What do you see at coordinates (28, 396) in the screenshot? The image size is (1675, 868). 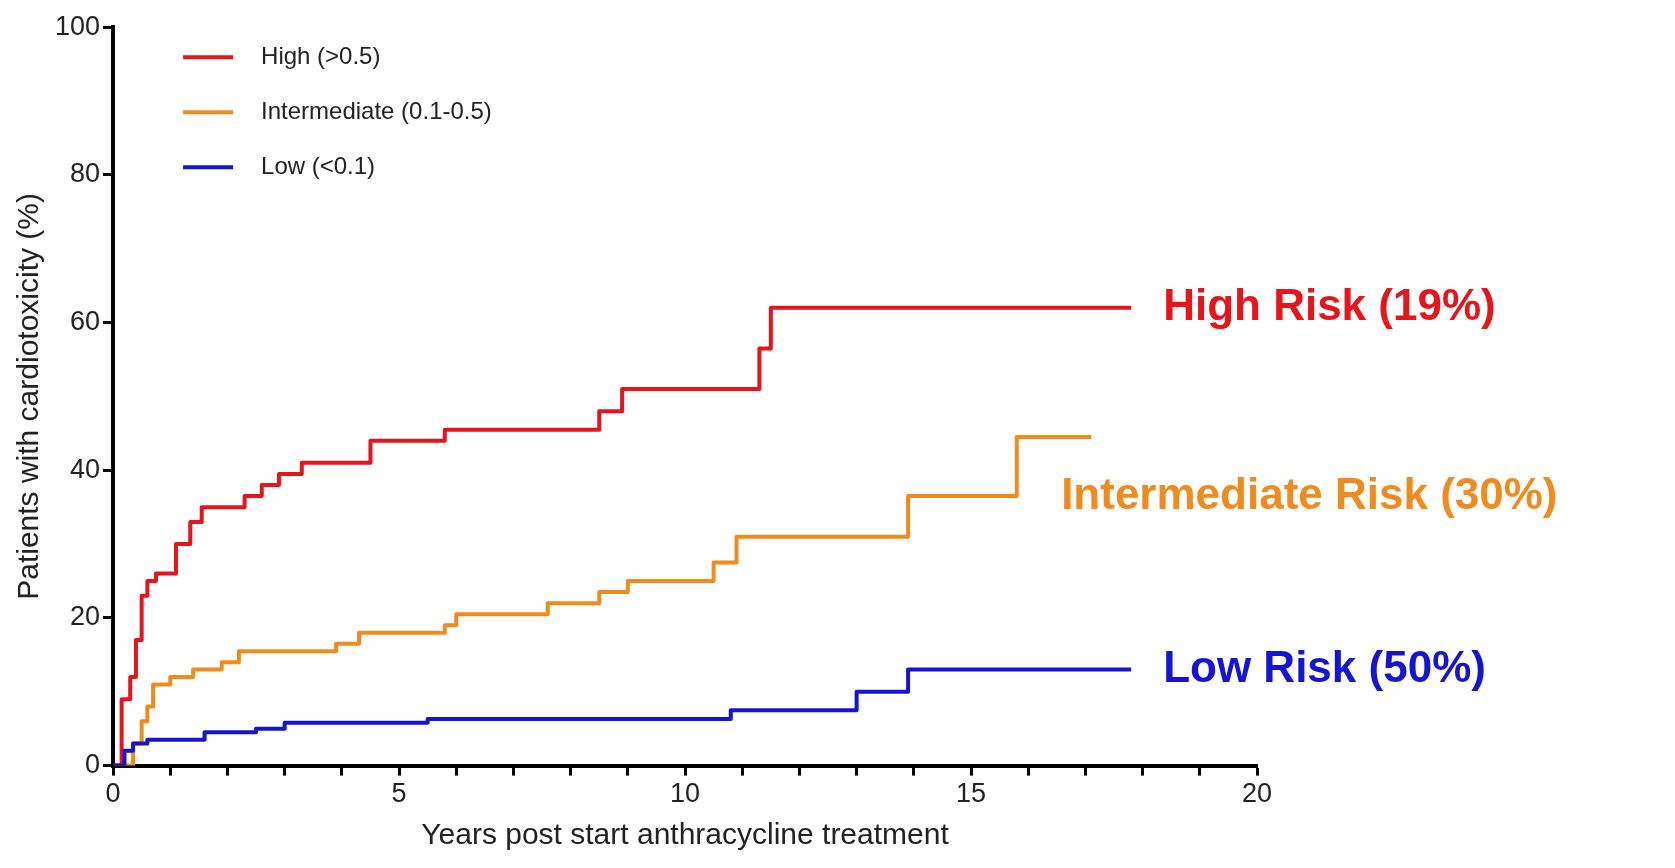 I see `y-axis-title: Patients with cardiotoxicity (%)` at bounding box center [28, 396].